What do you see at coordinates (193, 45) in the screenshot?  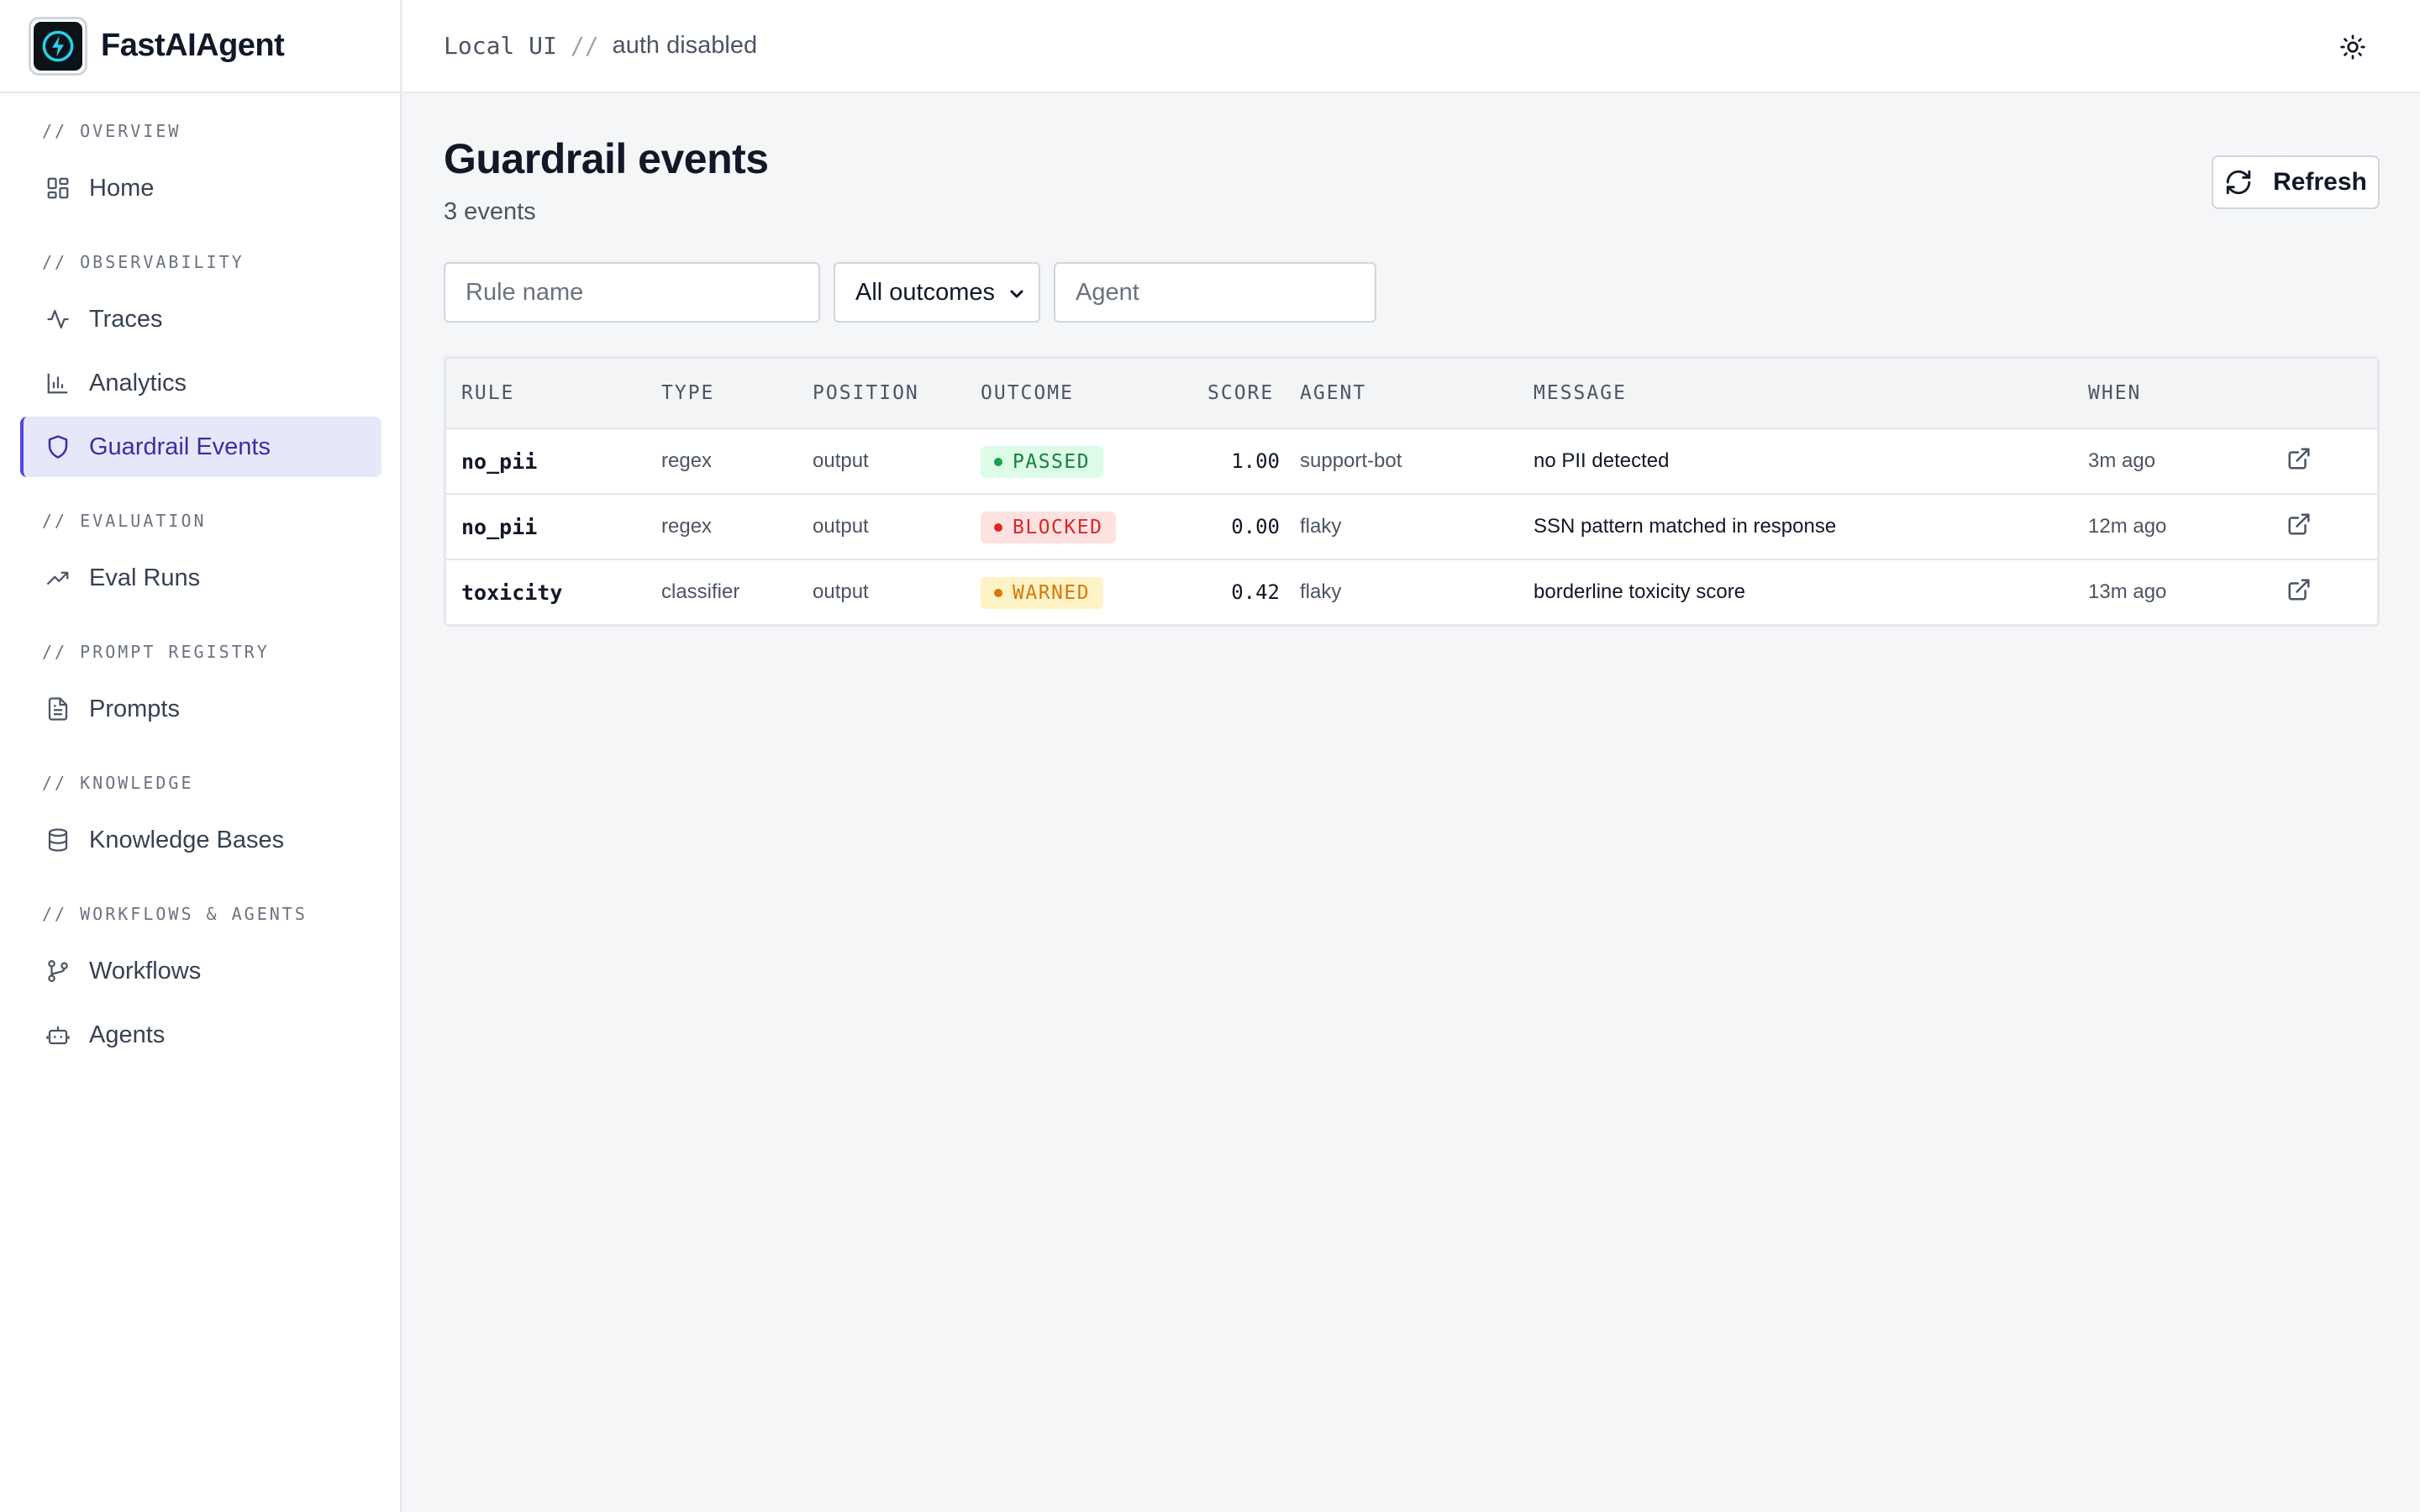 I see `brand-name: FastAIAgent` at bounding box center [193, 45].